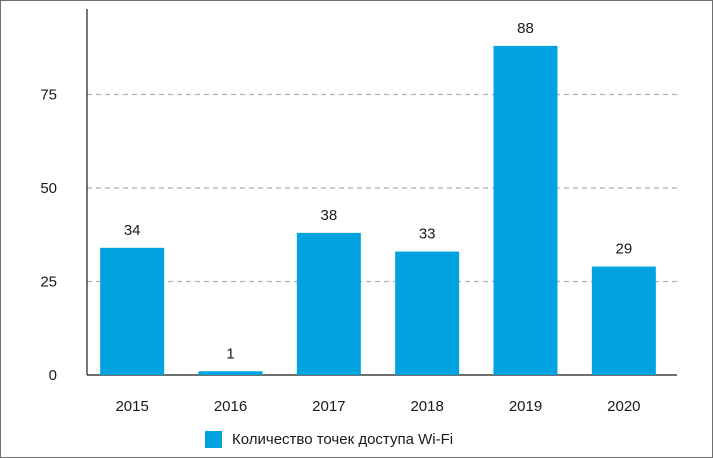  I want to click on y-tick-label: 0, so click(53, 375).